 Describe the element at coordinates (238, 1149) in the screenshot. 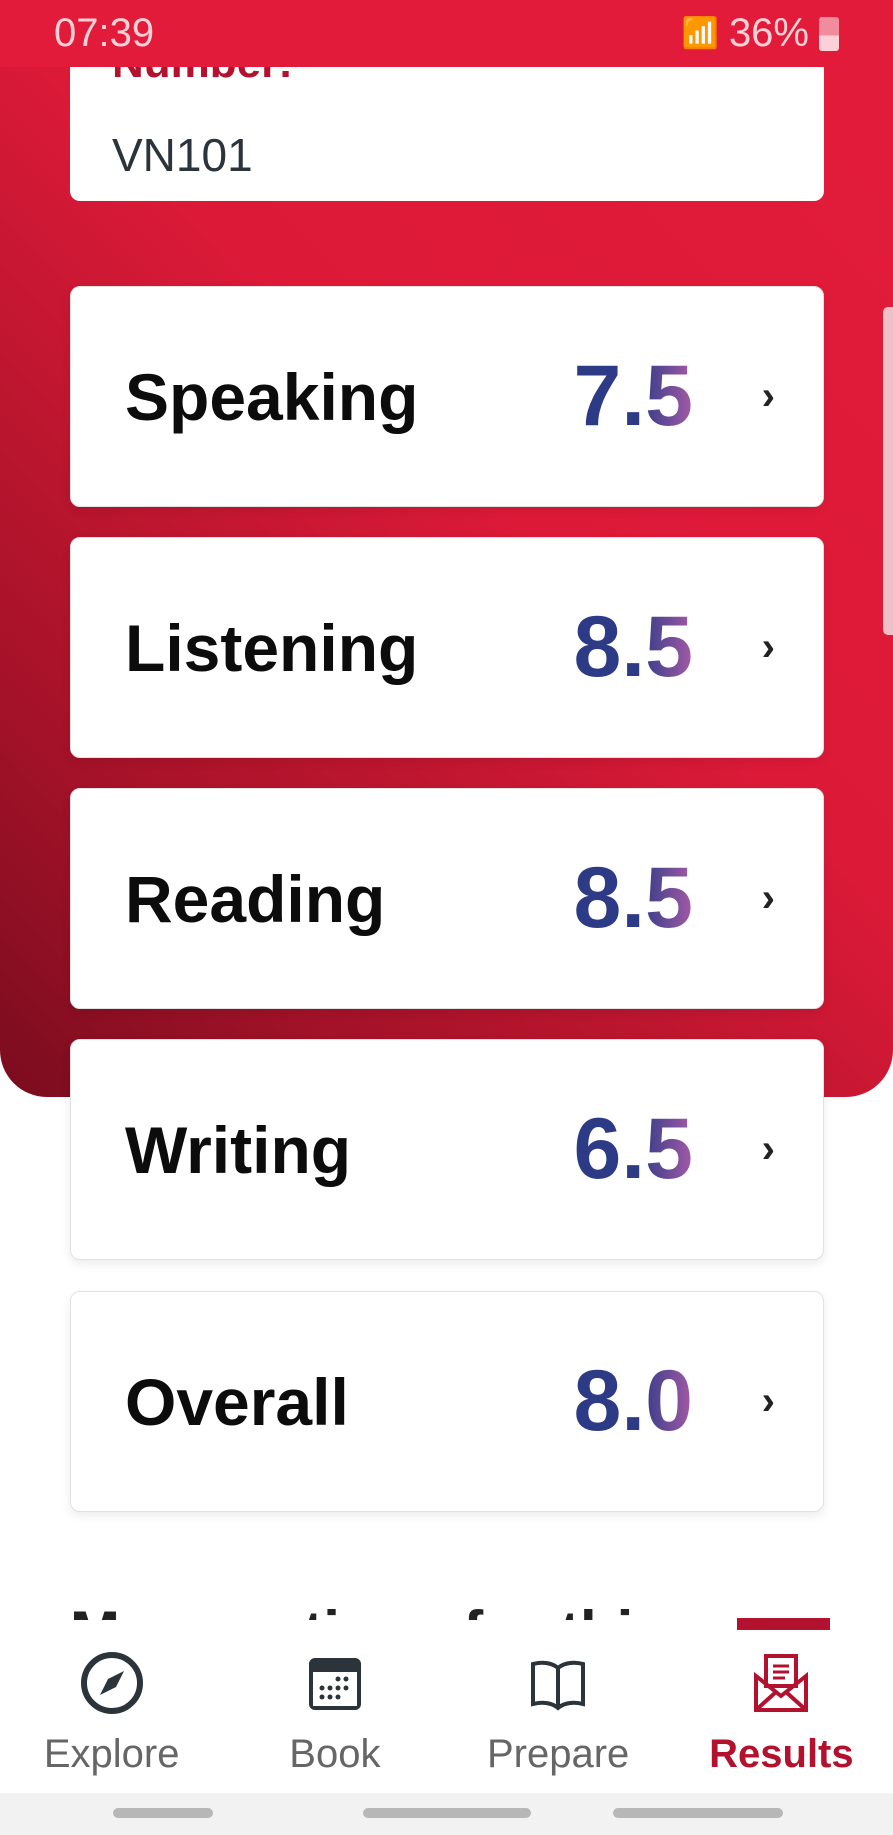

I see `score-label: Writing` at that location.